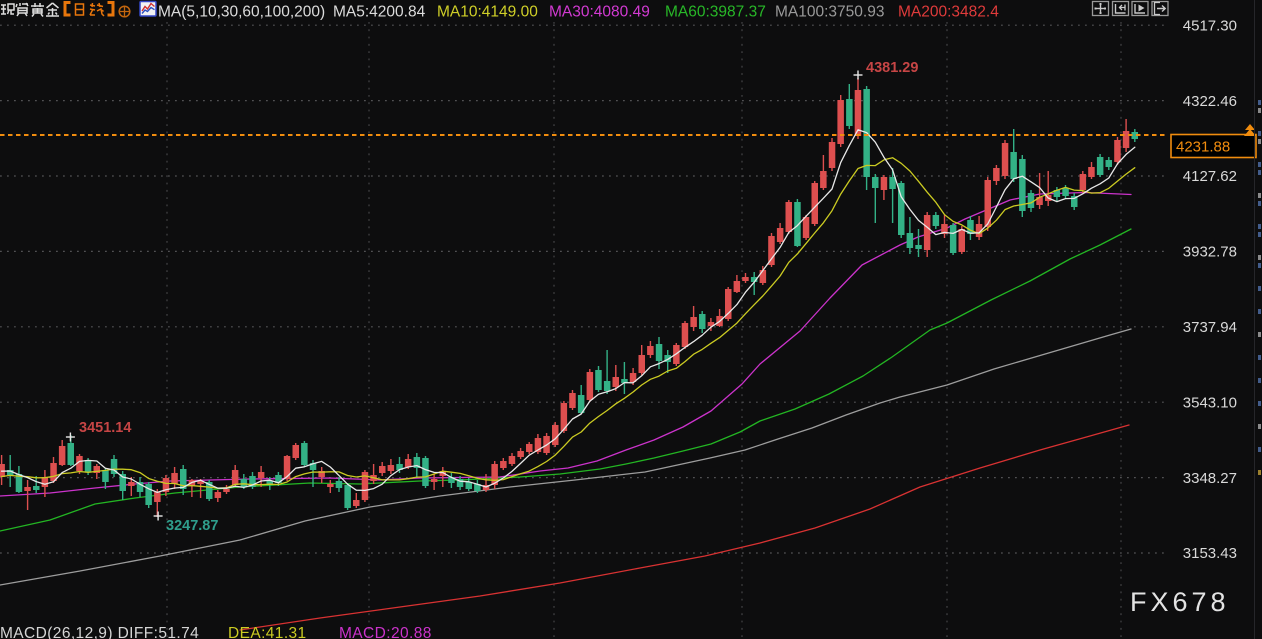 The height and width of the screenshot is (639, 1262). What do you see at coordinates (241, 12) in the screenshot?
I see `svg-text: MA(5,10,30,60,100,200)` at bounding box center [241, 12].